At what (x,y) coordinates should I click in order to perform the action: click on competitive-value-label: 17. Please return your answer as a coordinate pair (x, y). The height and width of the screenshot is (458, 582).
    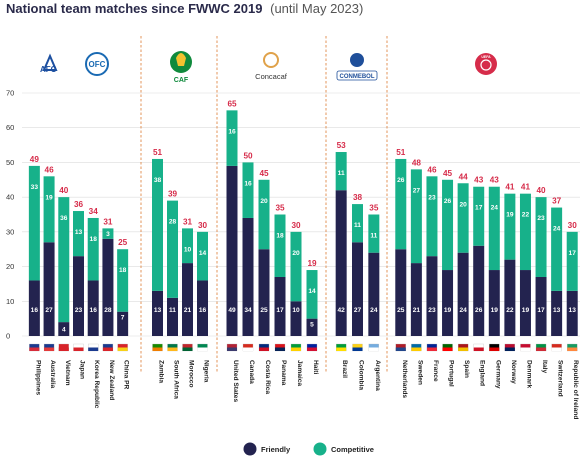
    Looking at the image, I should click on (573, 253).